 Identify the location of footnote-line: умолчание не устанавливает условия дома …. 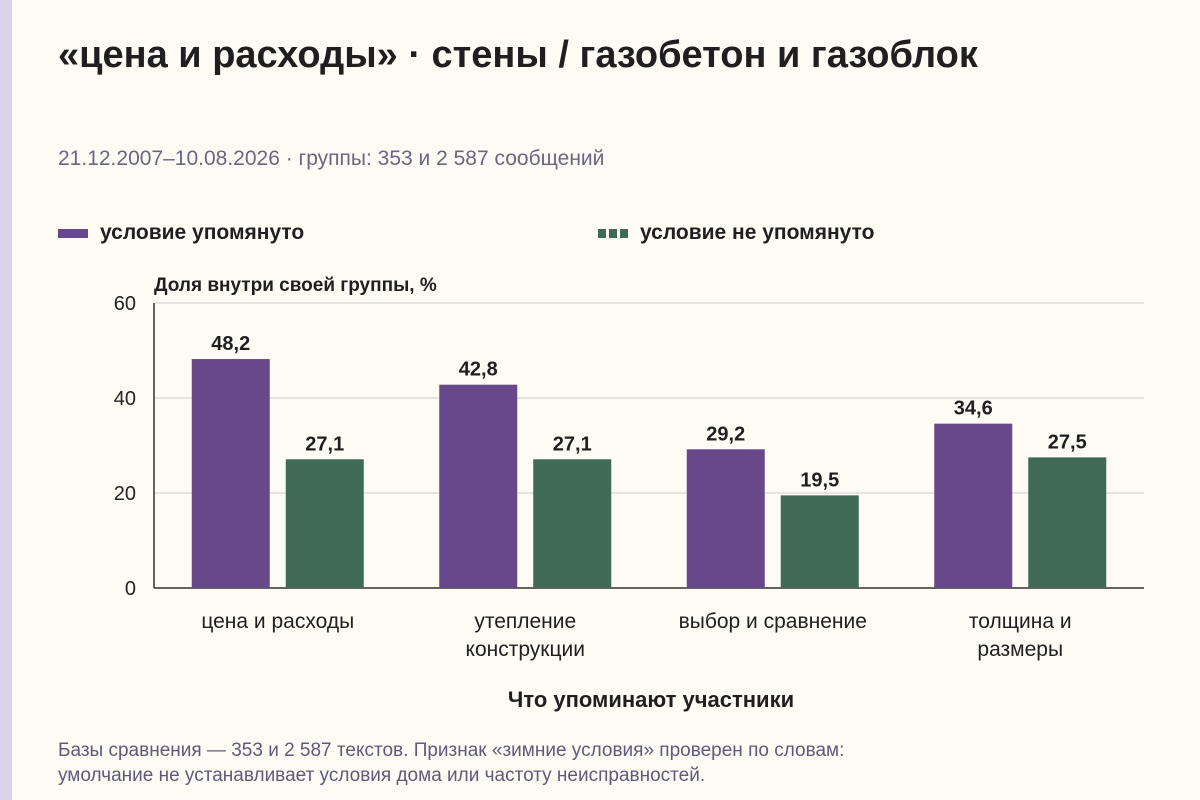
(382, 775).